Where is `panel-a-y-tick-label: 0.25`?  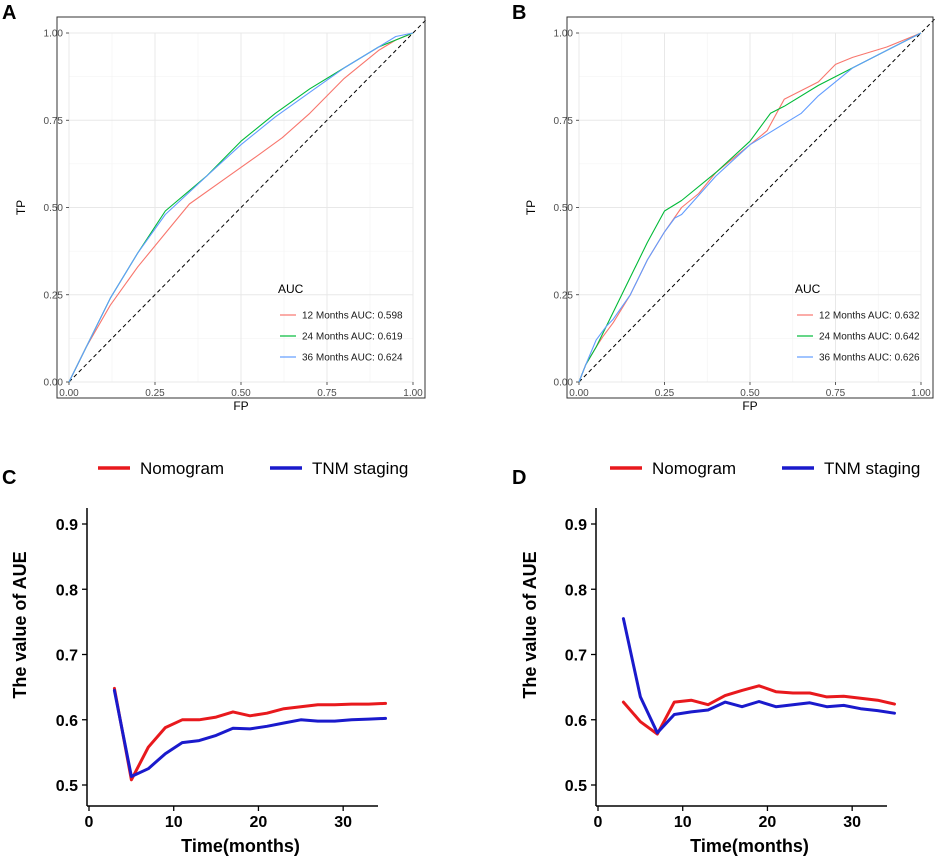 panel-a-y-tick-label: 0.25 is located at coordinates (54, 295).